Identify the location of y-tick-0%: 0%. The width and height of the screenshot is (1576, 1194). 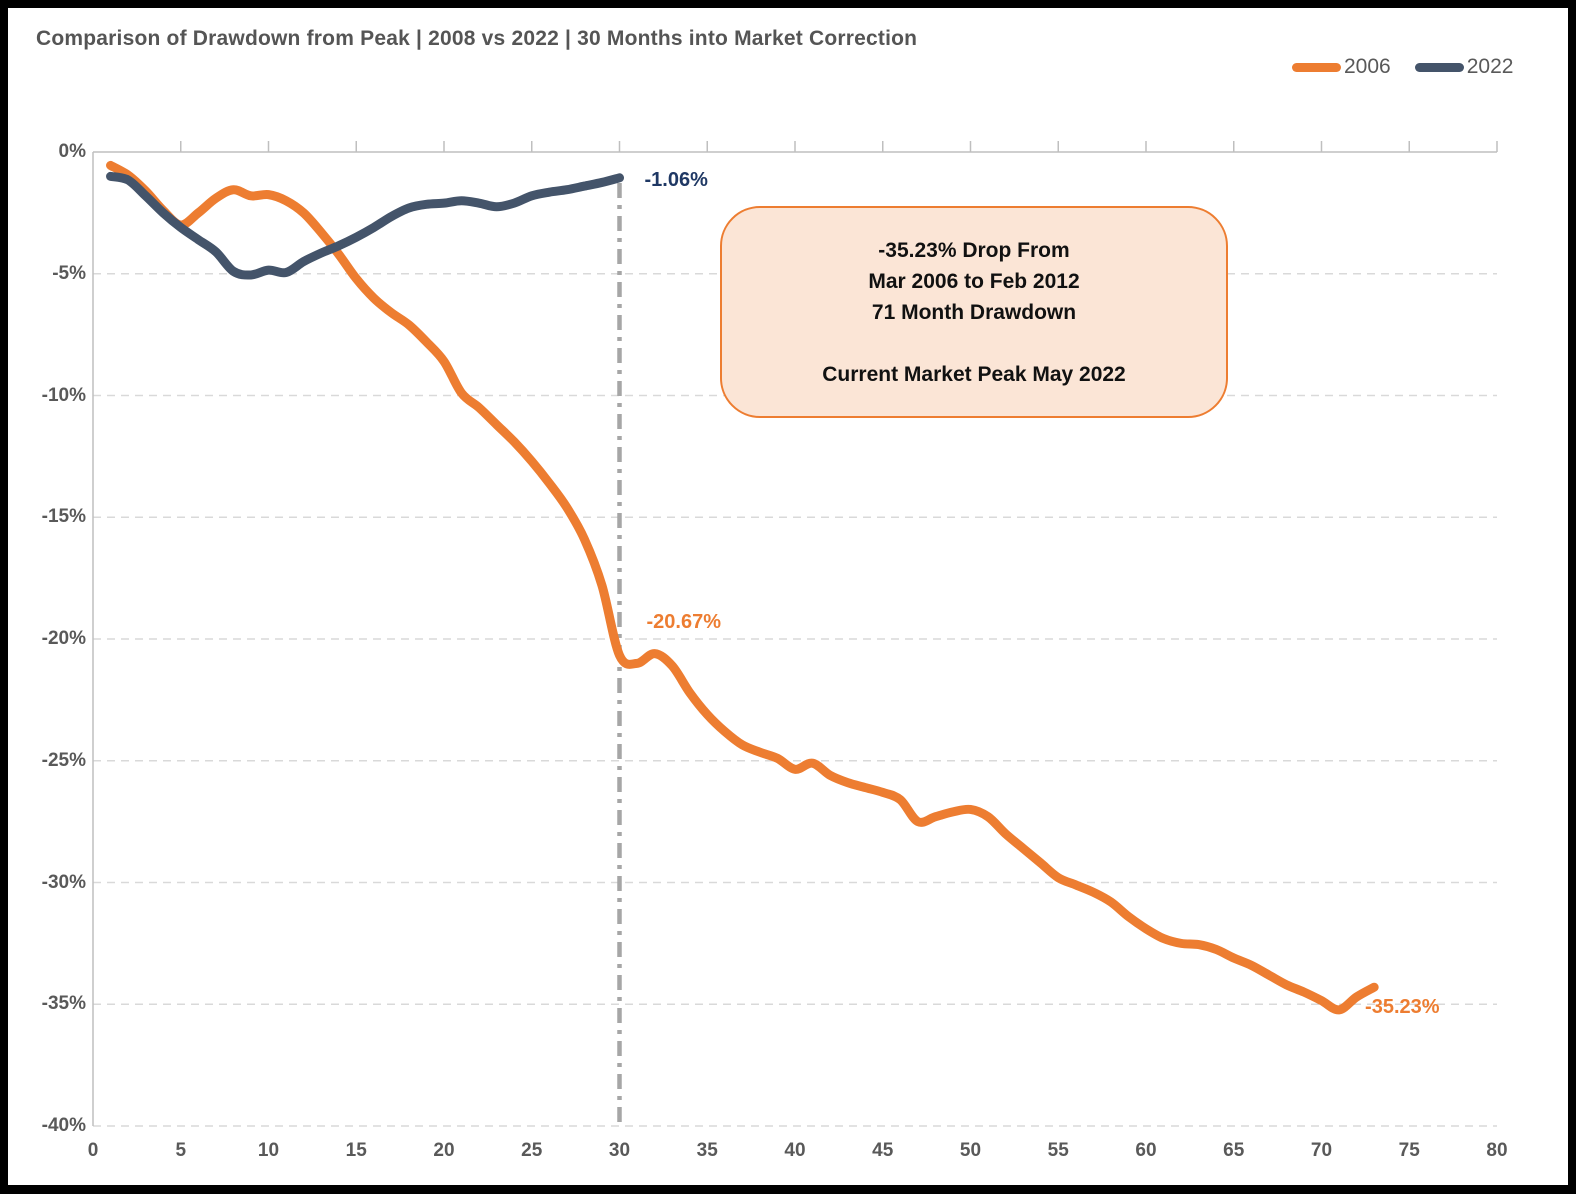
(72, 151).